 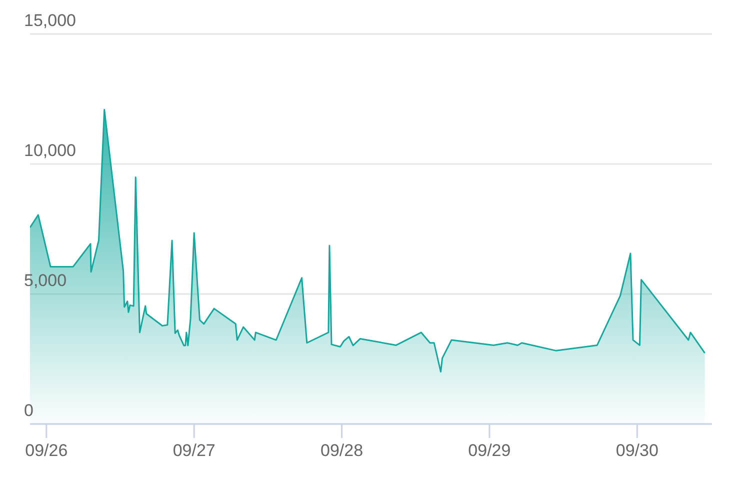 I want to click on y-tick-label: 15,000, so click(x=50, y=20).